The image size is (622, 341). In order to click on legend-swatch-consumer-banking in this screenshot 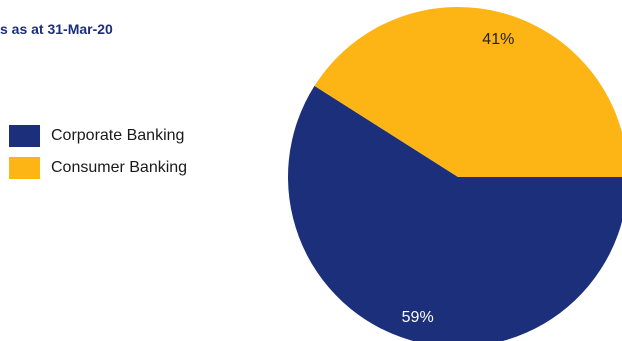, I will do `click(24, 167)`.